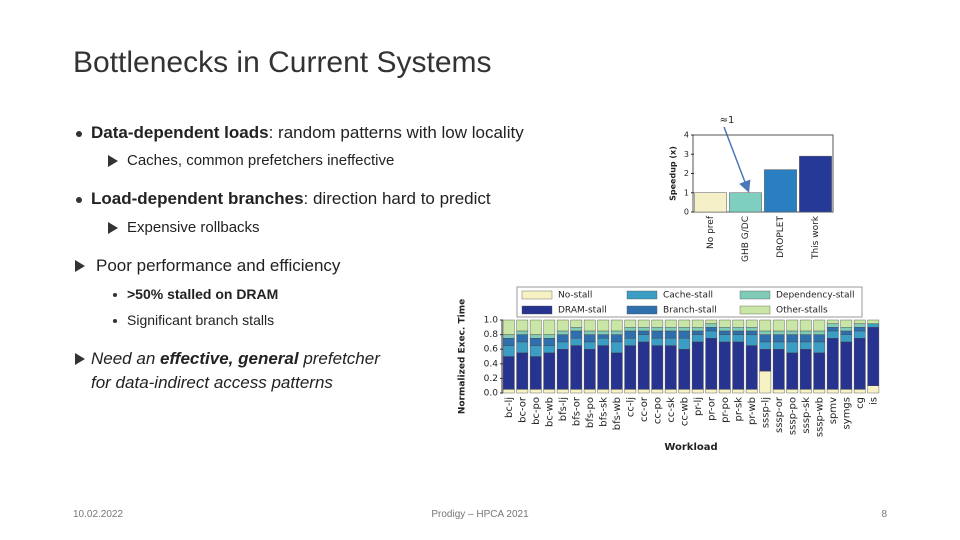 The width and height of the screenshot is (960, 540). What do you see at coordinates (193, 227) in the screenshot?
I see `bullet-text: Expensive rollbacks` at bounding box center [193, 227].